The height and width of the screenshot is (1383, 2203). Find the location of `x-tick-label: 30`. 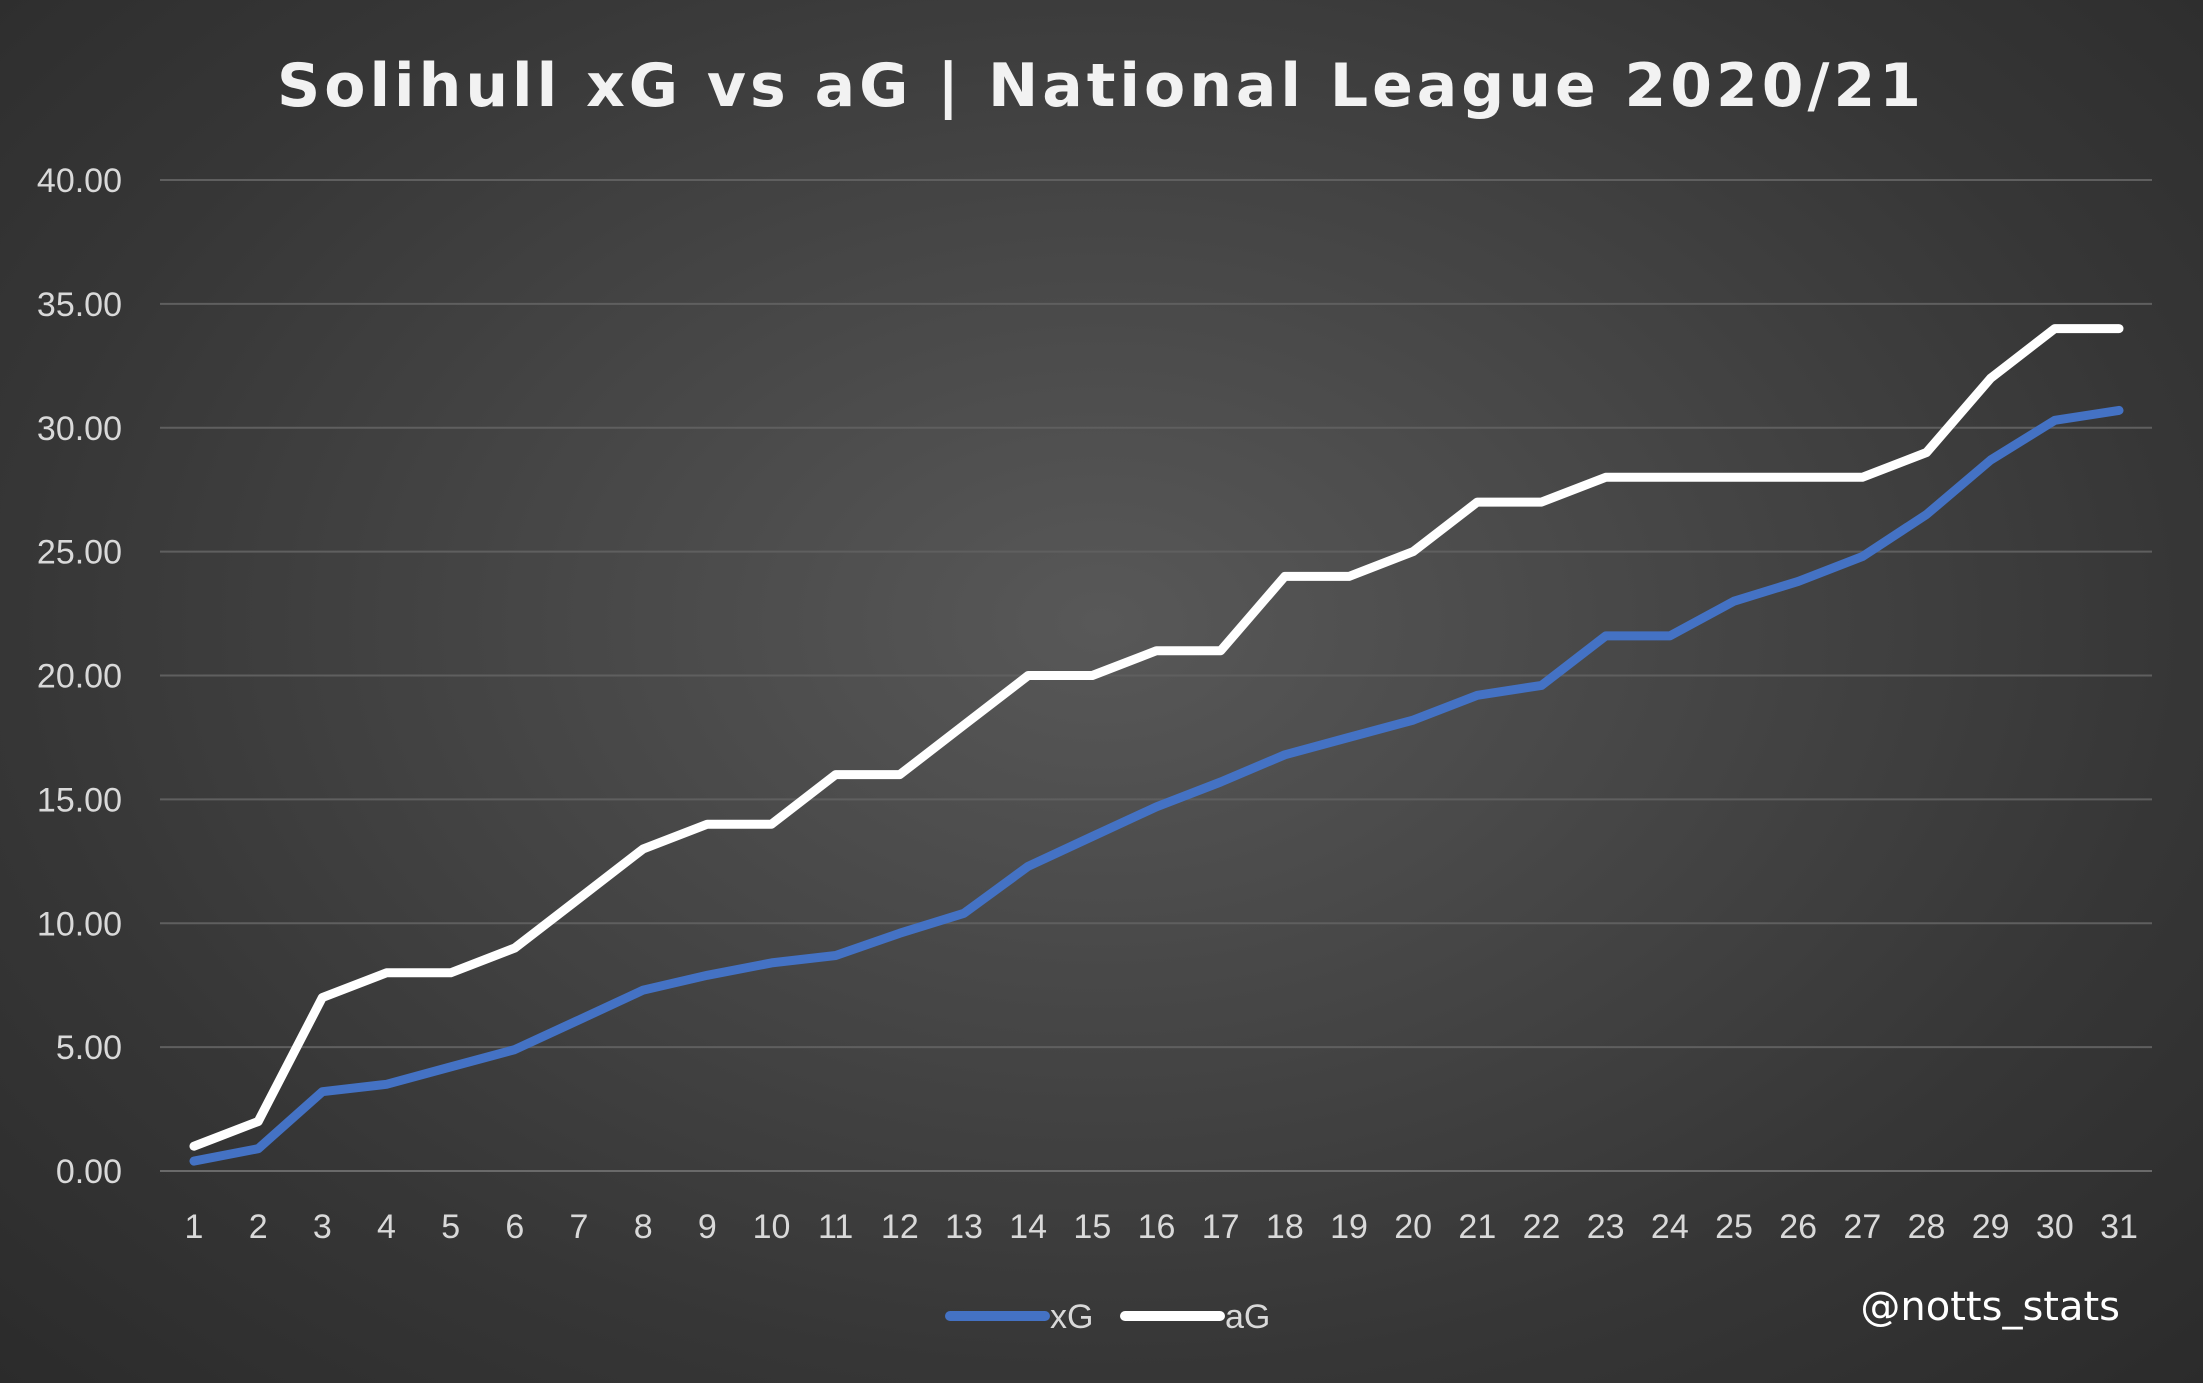

x-tick-label: 30 is located at coordinates (2055, 1227).